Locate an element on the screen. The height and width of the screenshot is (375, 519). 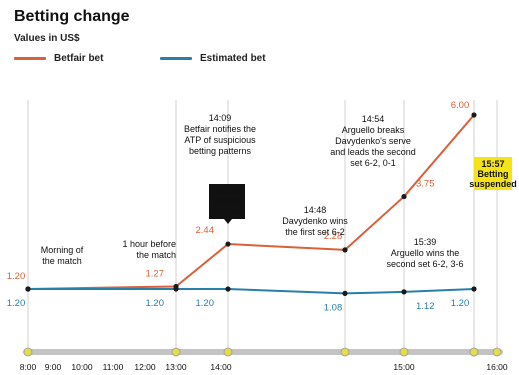
legend-swatch-estimated is located at coordinates (176, 58).